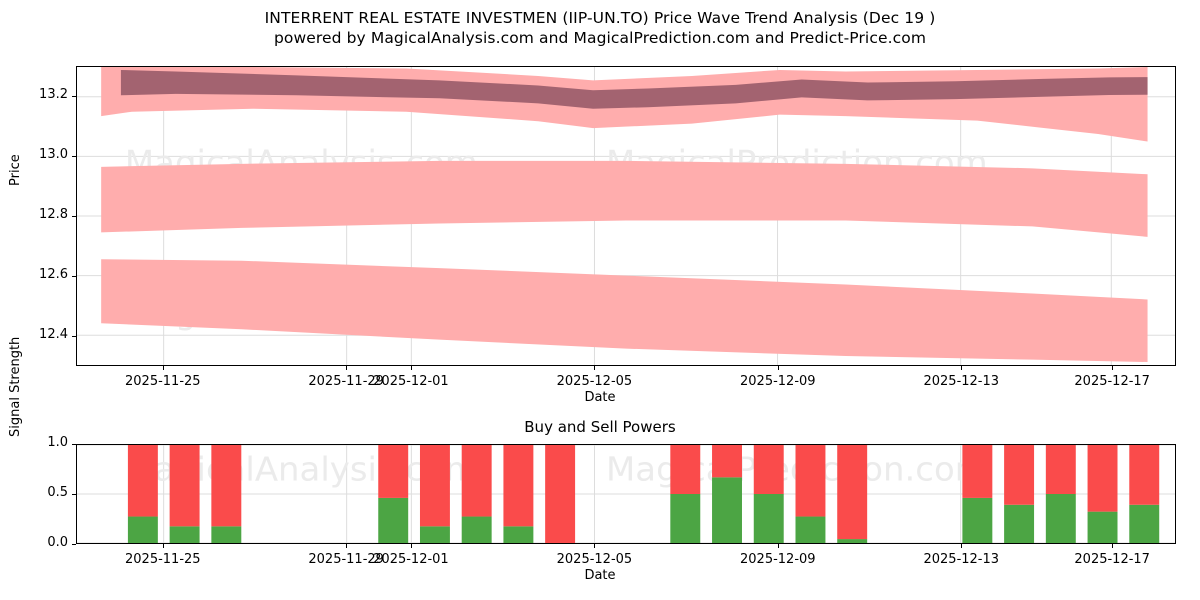 The image size is (1200, 600). What do you see at coordinates (53, 214) in the screenshot?
I see `price-y-tick: 12.8` at bounding box center [53, 214].